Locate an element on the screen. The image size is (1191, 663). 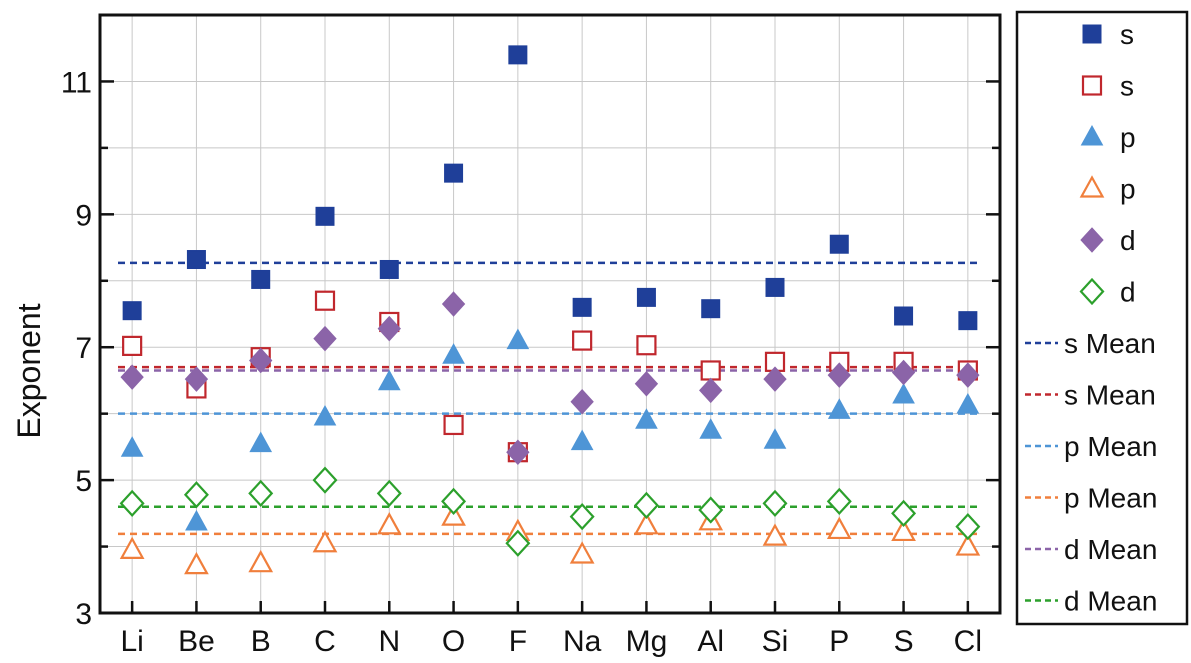
x-tick-label: O is located at coordinates (453, 641).